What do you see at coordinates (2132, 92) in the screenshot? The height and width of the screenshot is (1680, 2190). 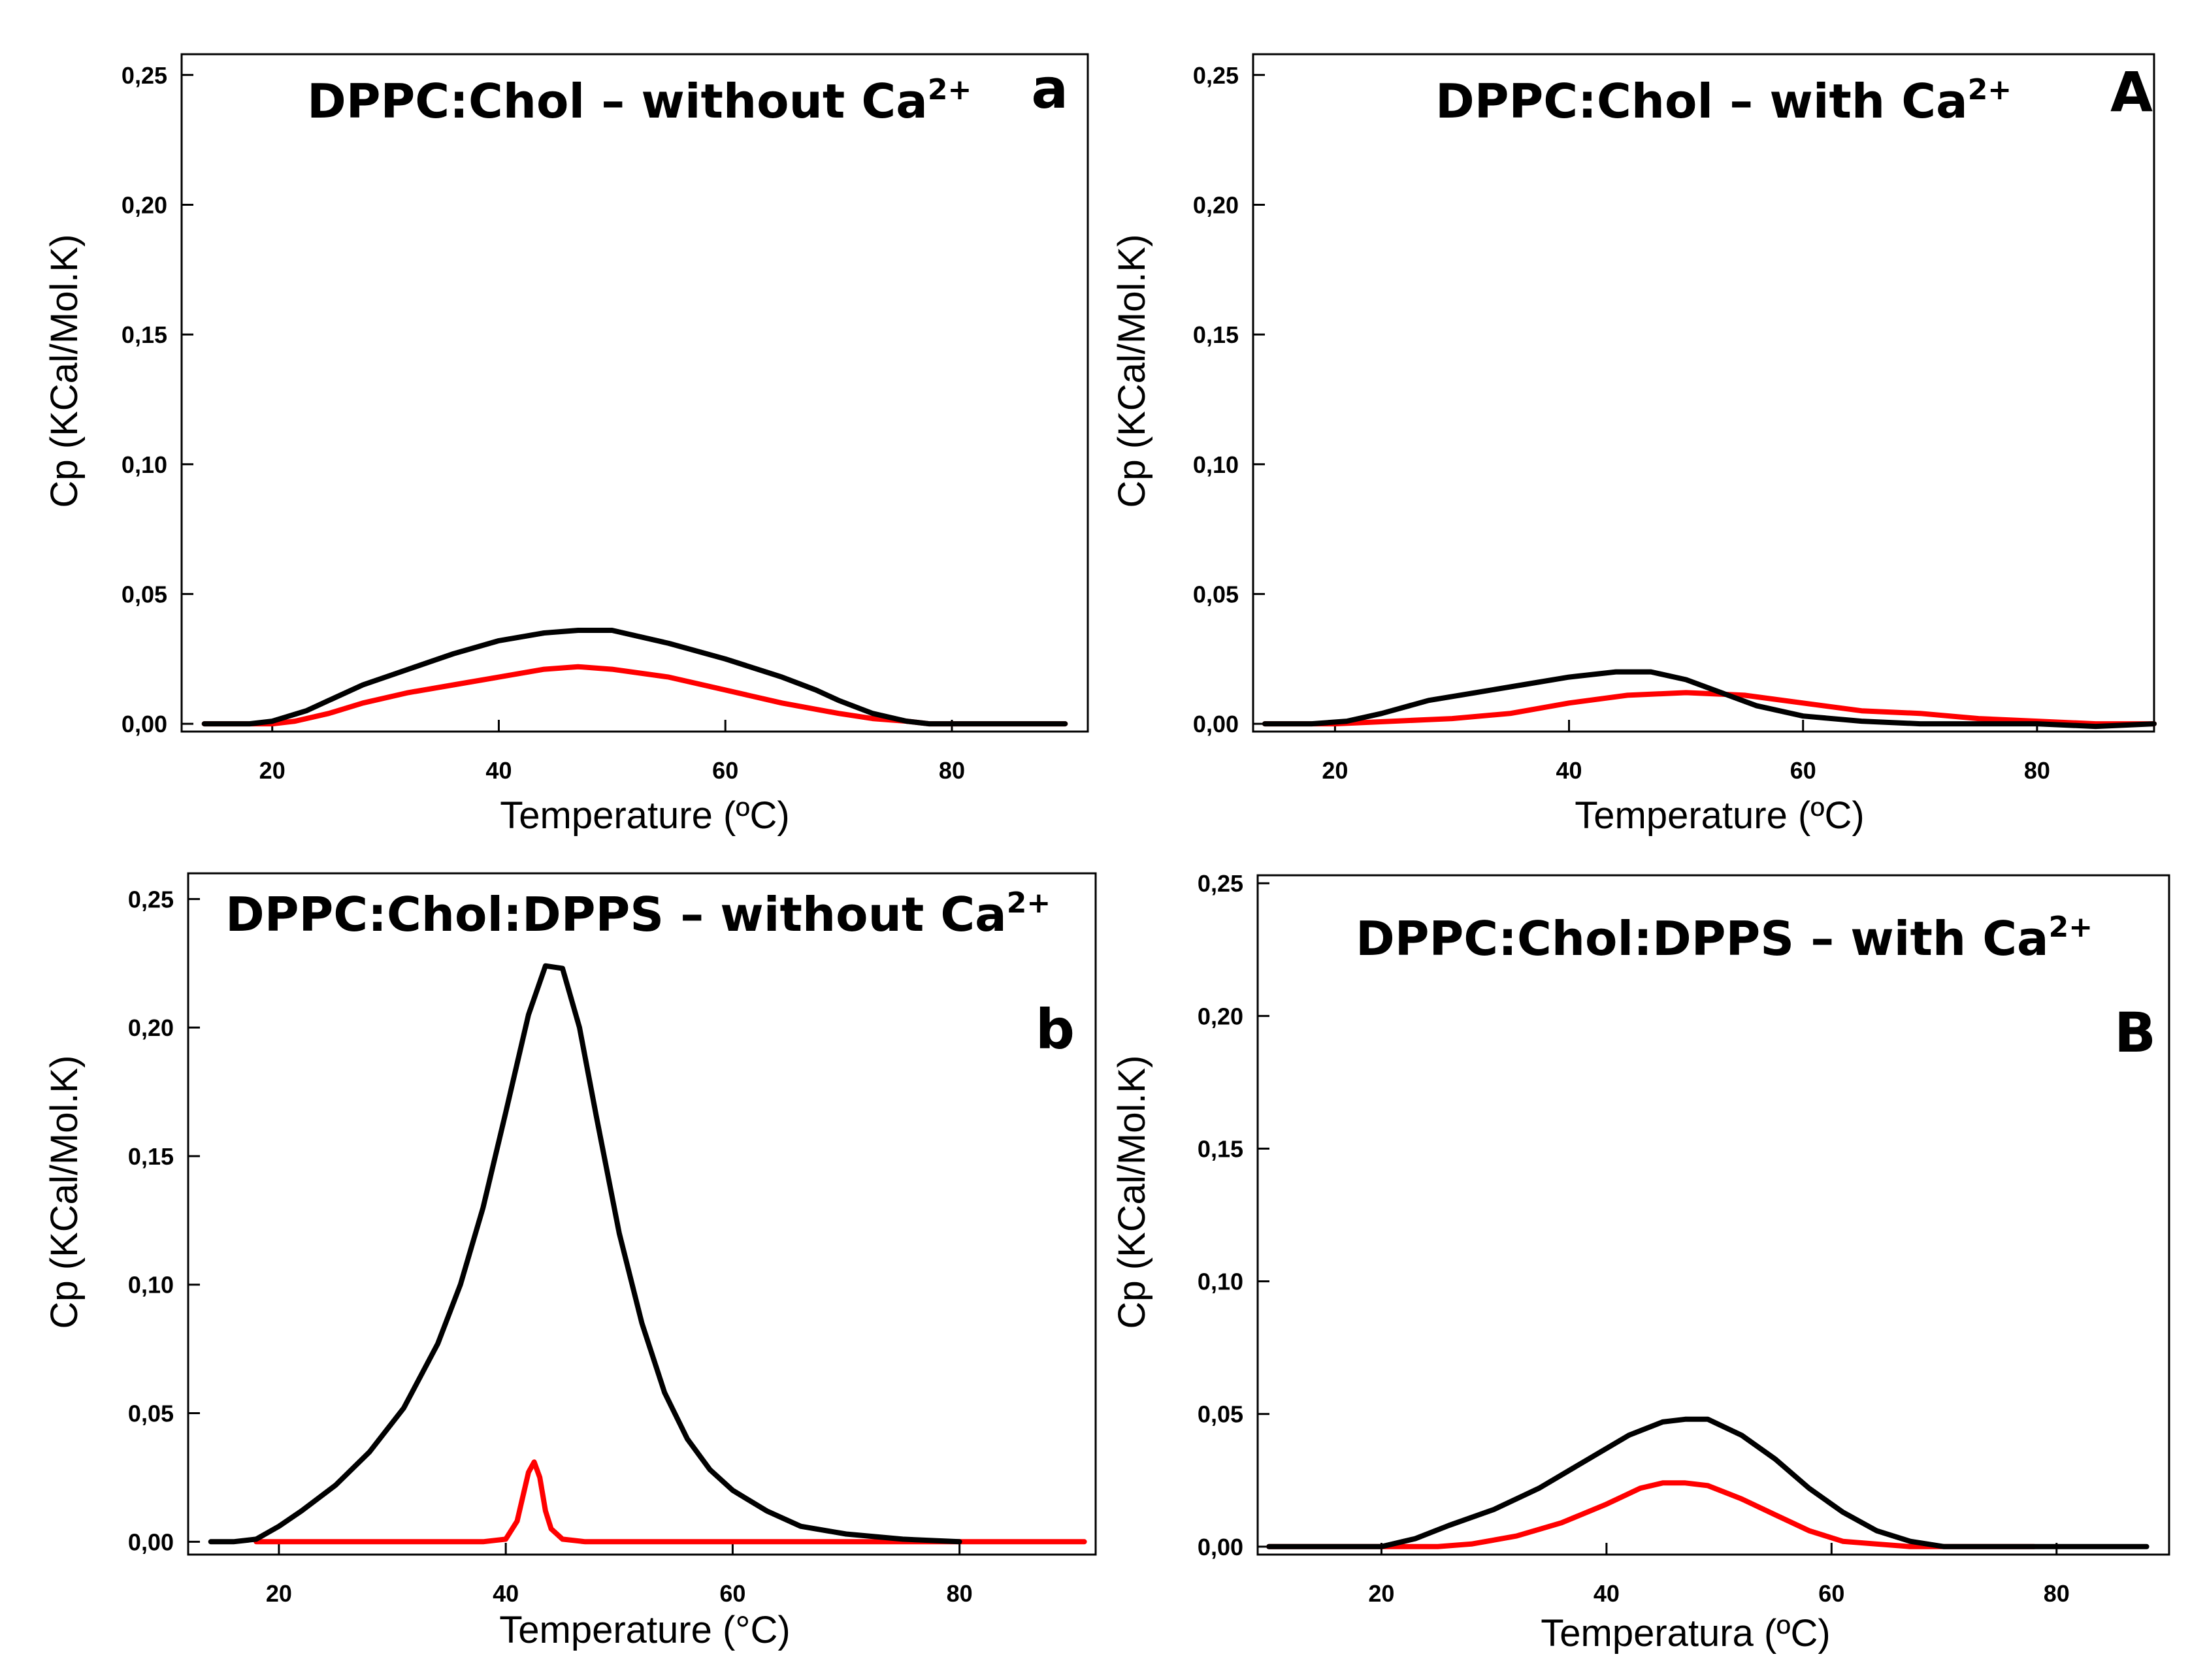 I see `panel-letter: A` at bounding box center [2132, 92].